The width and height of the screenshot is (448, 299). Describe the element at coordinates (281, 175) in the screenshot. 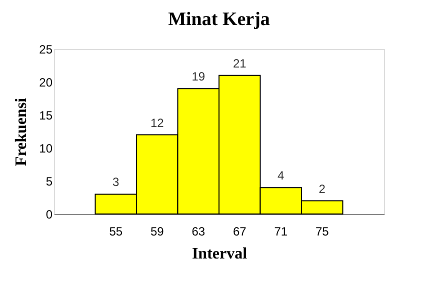

I see `data-label: 4` at that location.